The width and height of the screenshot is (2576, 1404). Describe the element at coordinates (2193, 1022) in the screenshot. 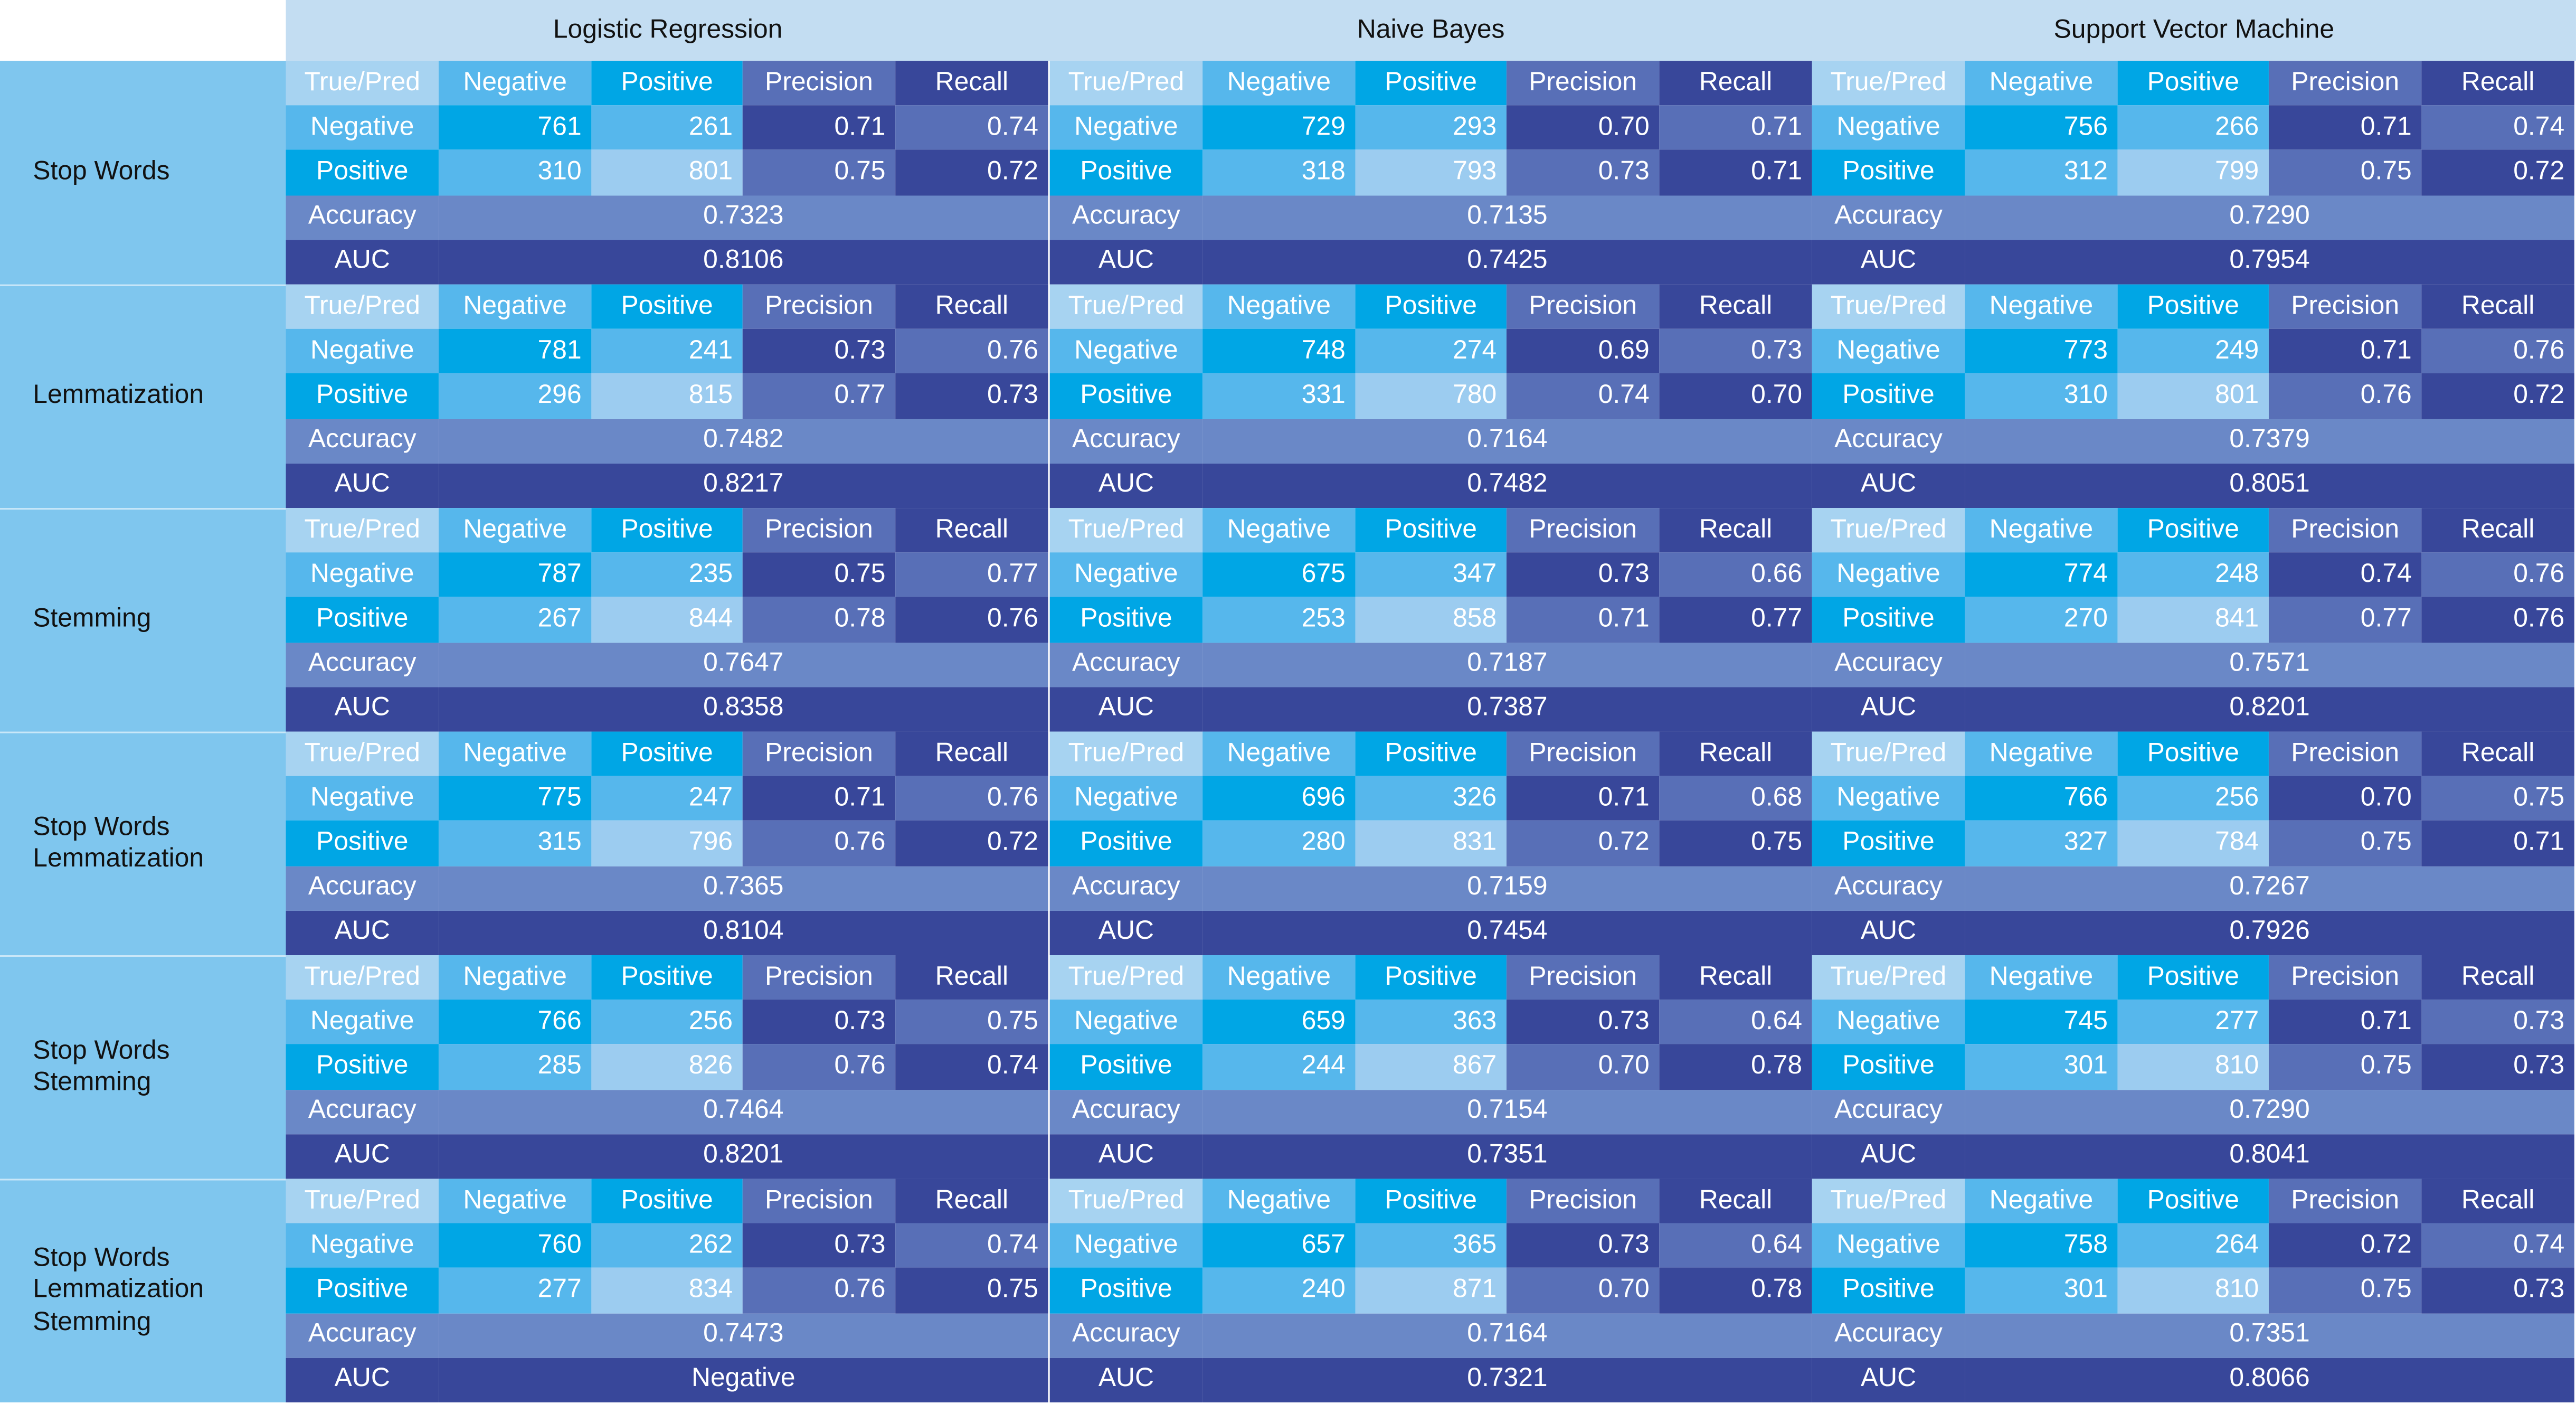

I see `false-positive-value: 277` at that location.